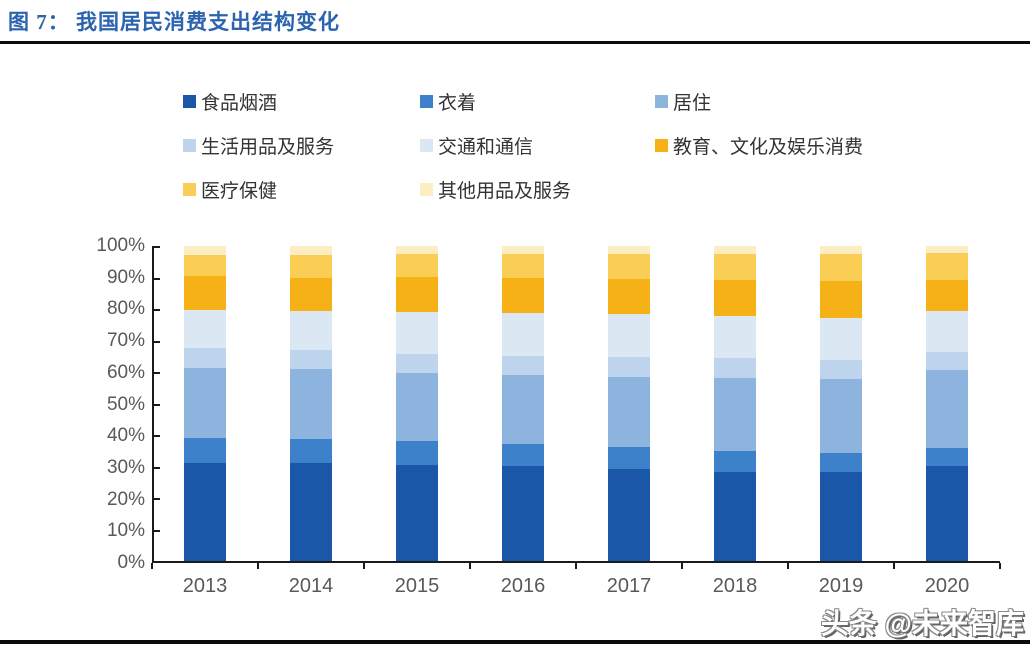 The height and width of the screenshot is (649, 1030). What do you see at coordinates (205, 586) in the screenshot?
I see `x-axis-tick-label: 2013` at bounding box center [205, 586].